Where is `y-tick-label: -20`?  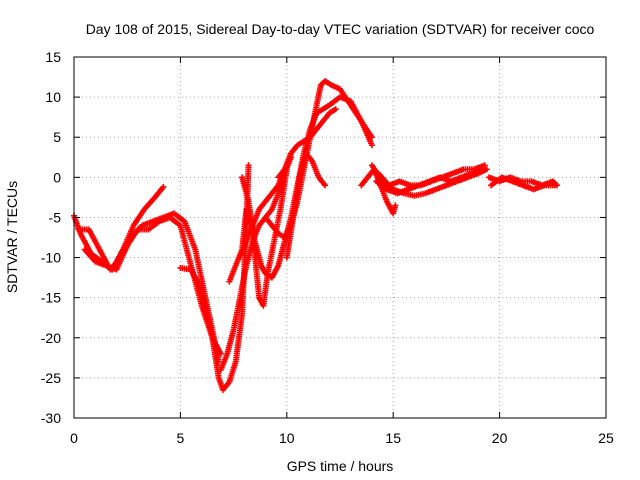
y-tick-label: -20 is located at coordinates (51, 338).